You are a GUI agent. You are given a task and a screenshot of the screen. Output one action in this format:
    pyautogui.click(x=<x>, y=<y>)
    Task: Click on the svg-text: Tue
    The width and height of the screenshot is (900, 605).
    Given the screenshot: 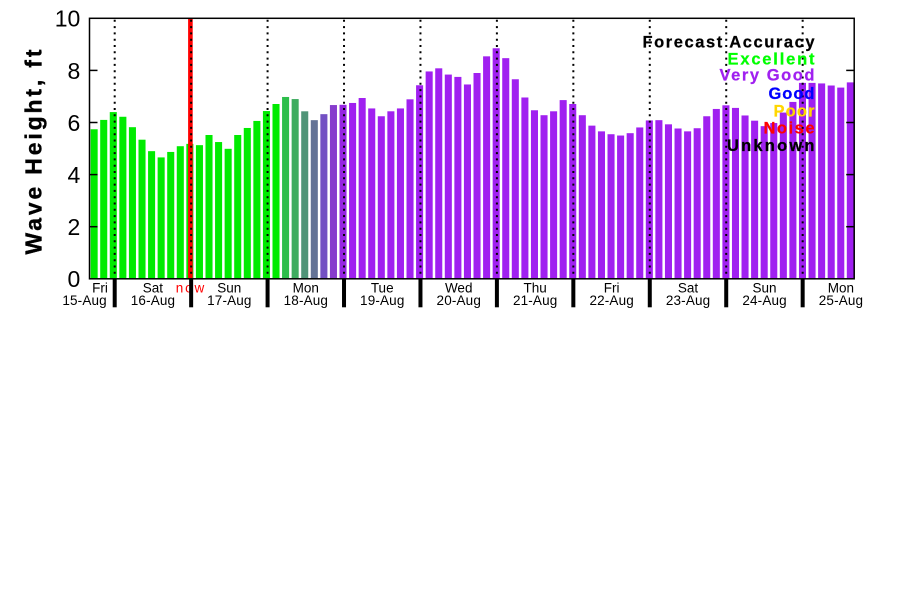 What is the action you would take?
    pyautogui.click(x=382, y=288)
    